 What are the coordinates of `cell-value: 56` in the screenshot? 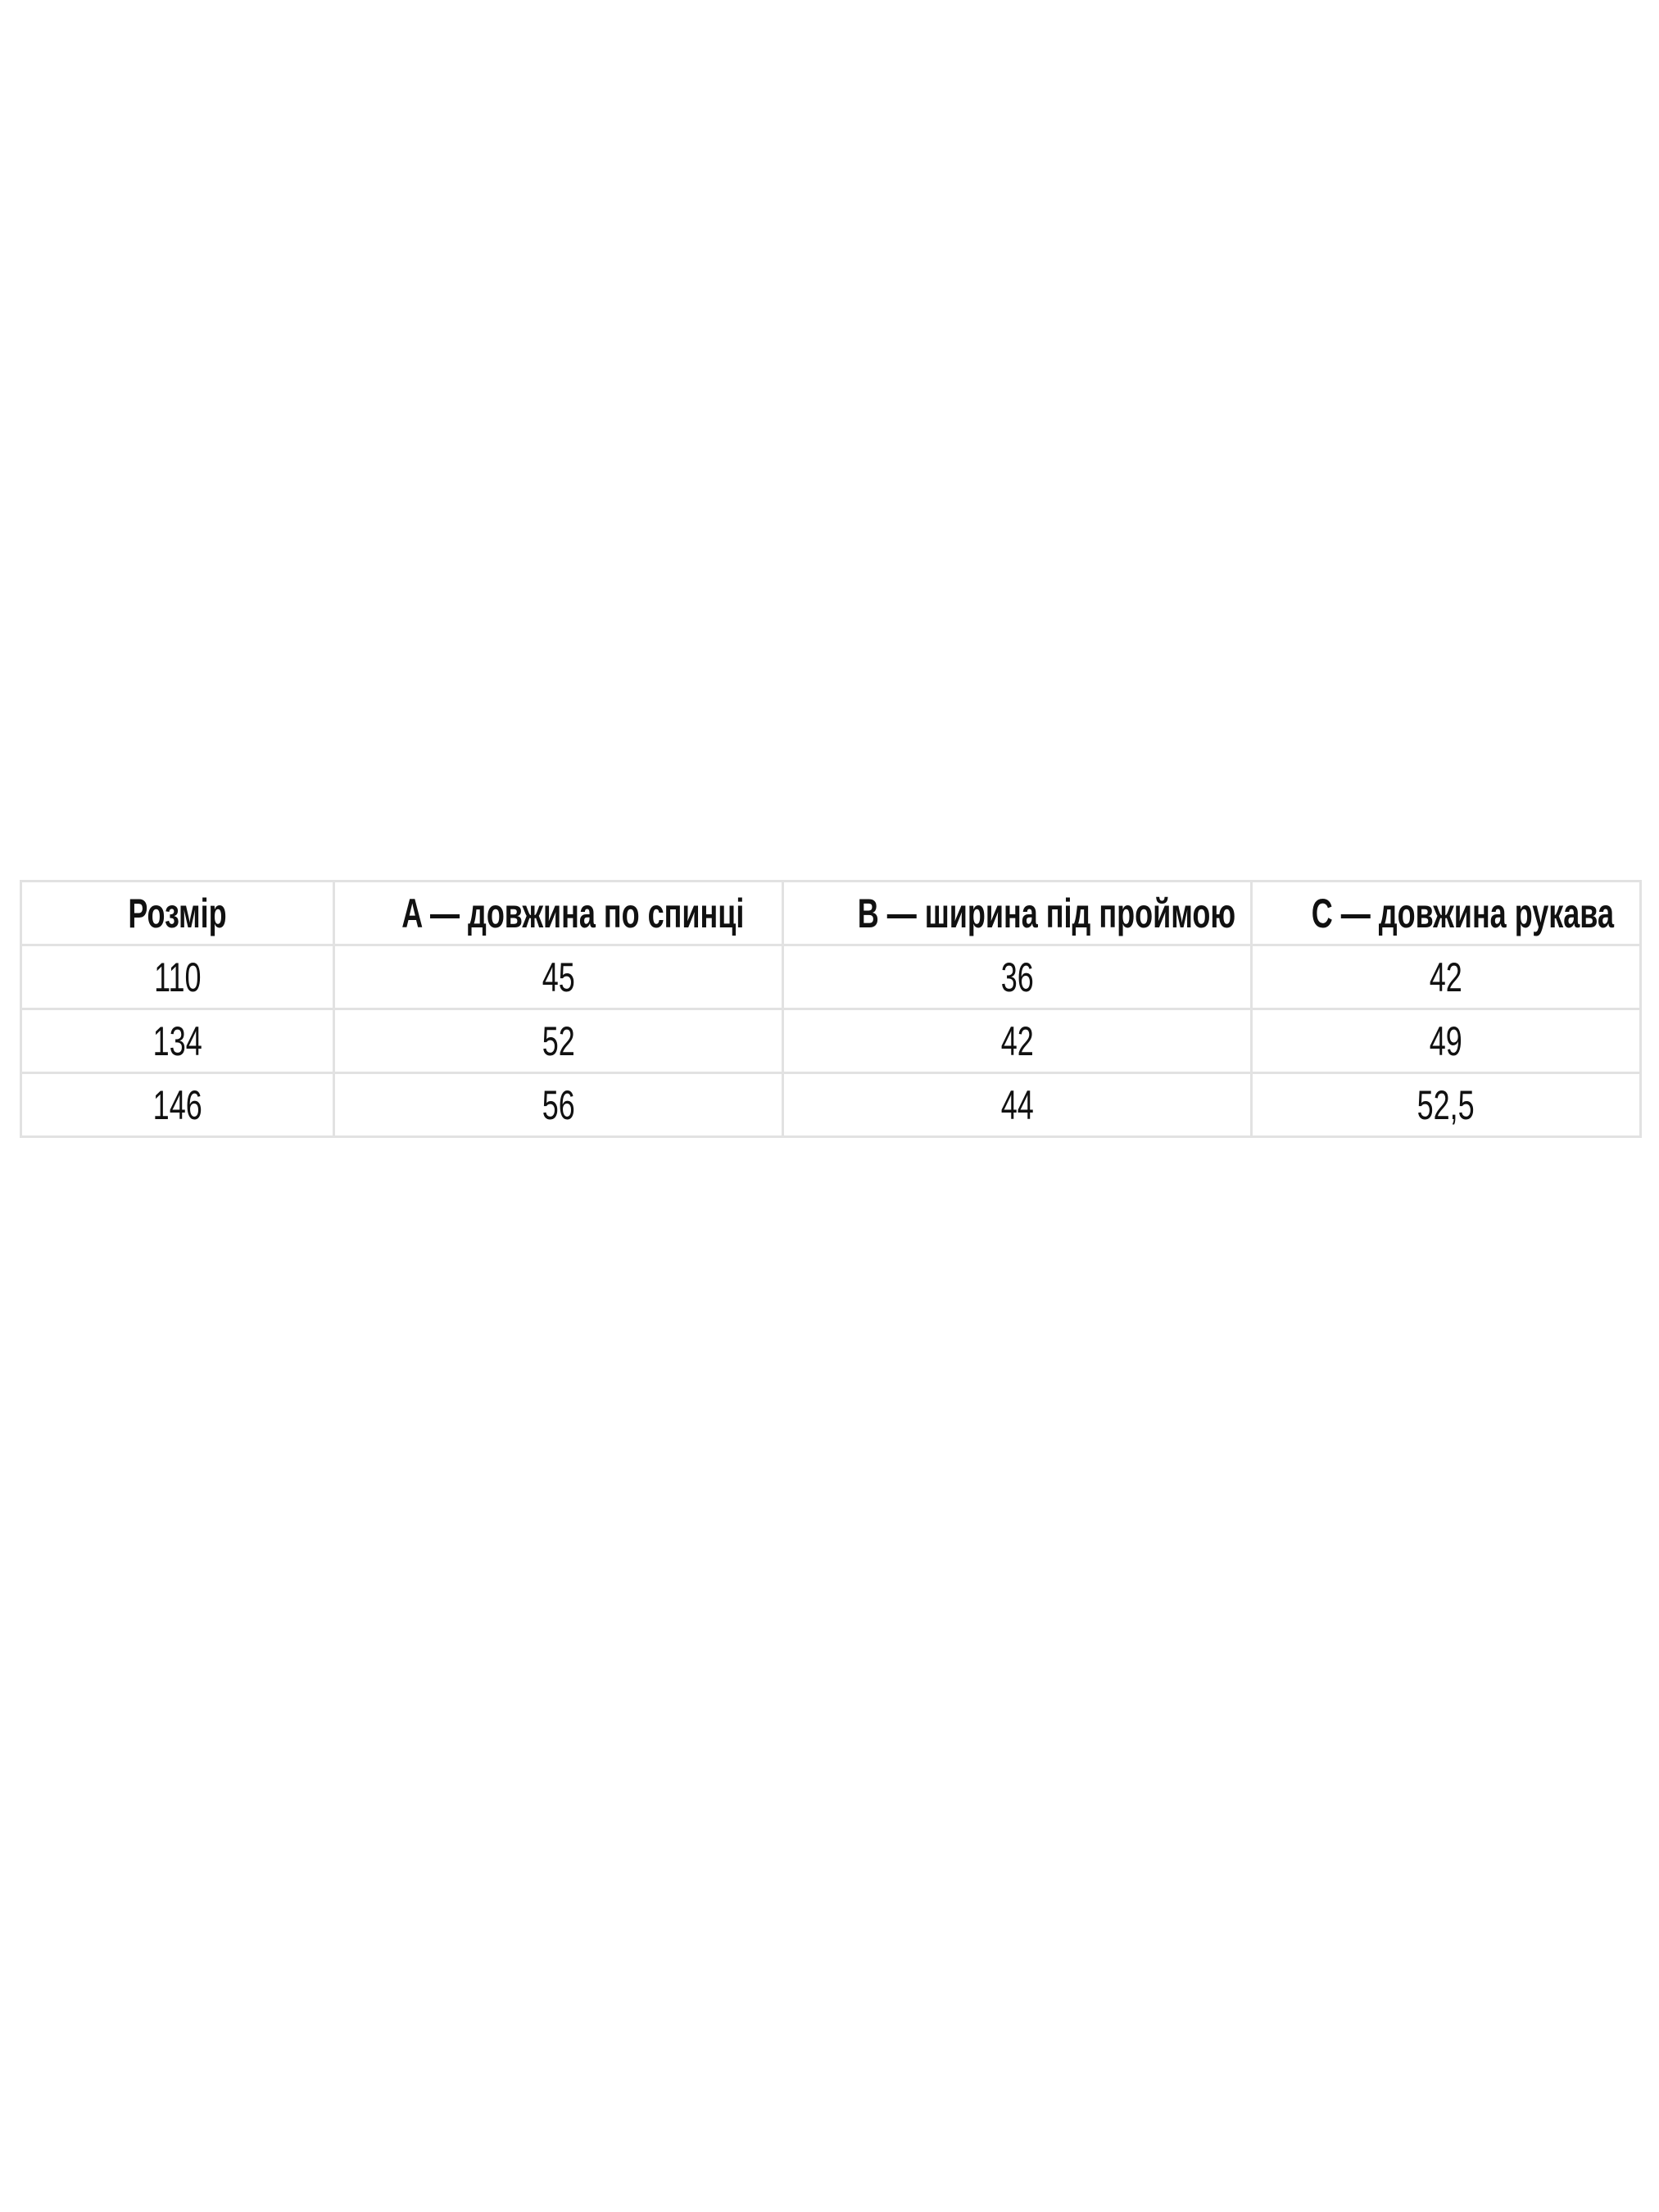 It's located at (558, 1104).